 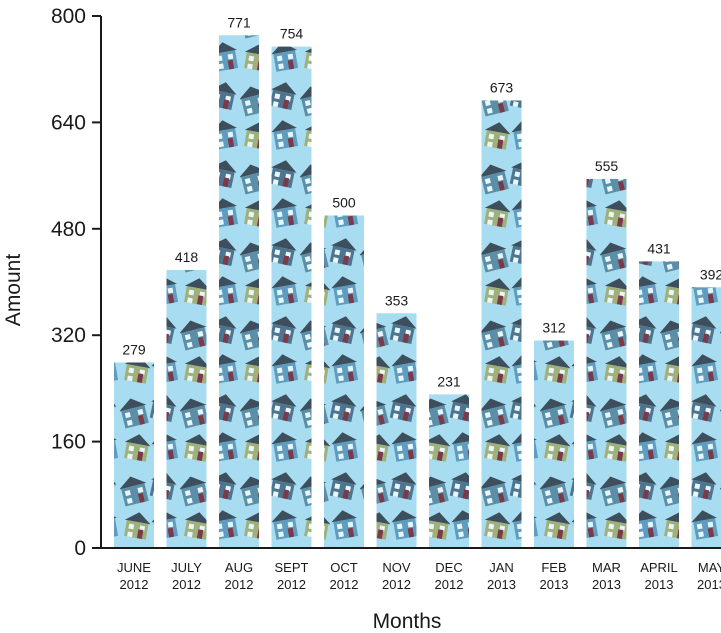 I want to click on y-tick-label: 640, so click(x=68, y=122).